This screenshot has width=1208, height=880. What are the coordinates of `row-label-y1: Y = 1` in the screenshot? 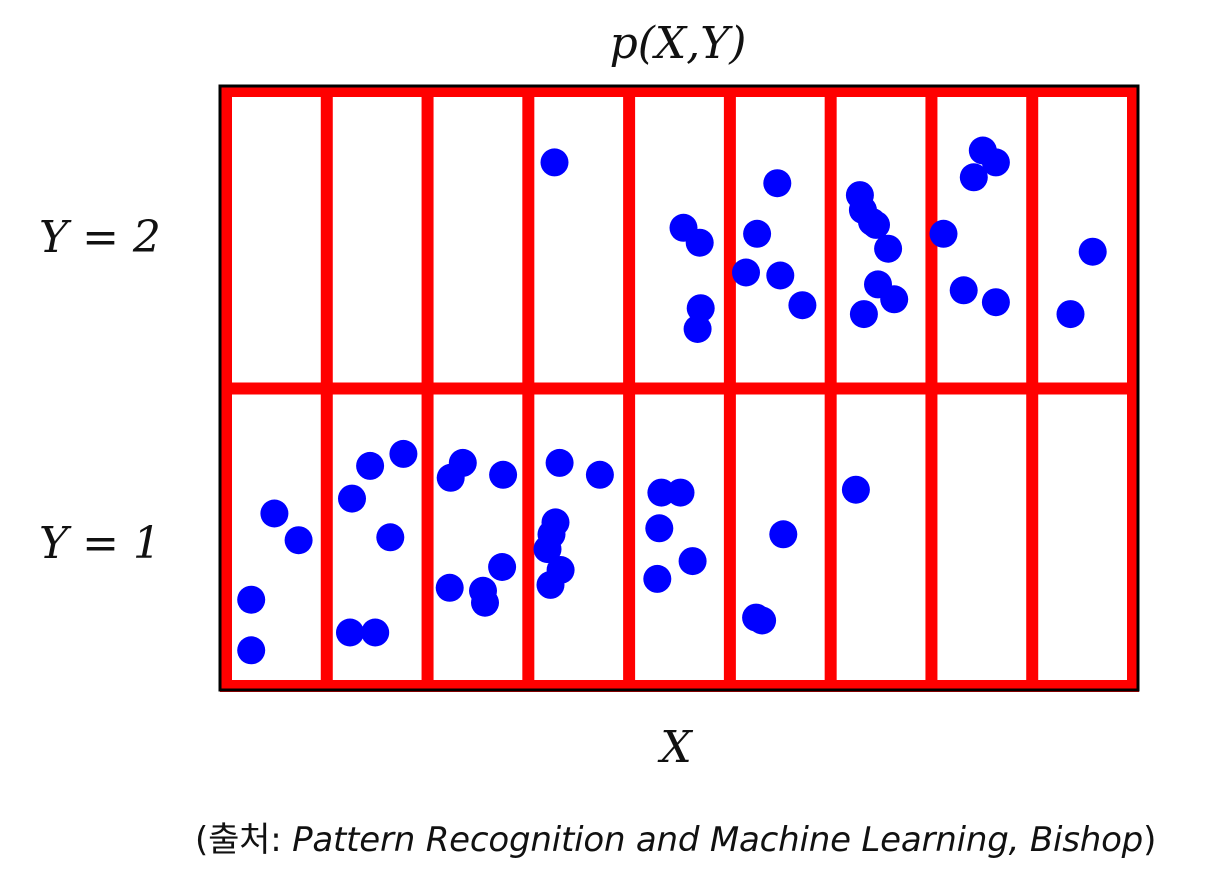 It's located at (100, 543).